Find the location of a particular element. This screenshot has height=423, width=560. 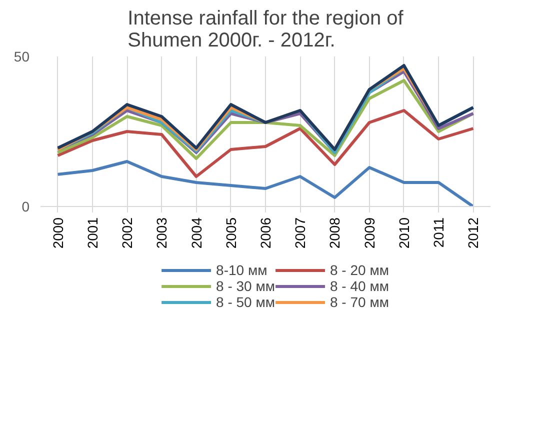

y-tick-label: 50 is located at coordinates (22, 56).